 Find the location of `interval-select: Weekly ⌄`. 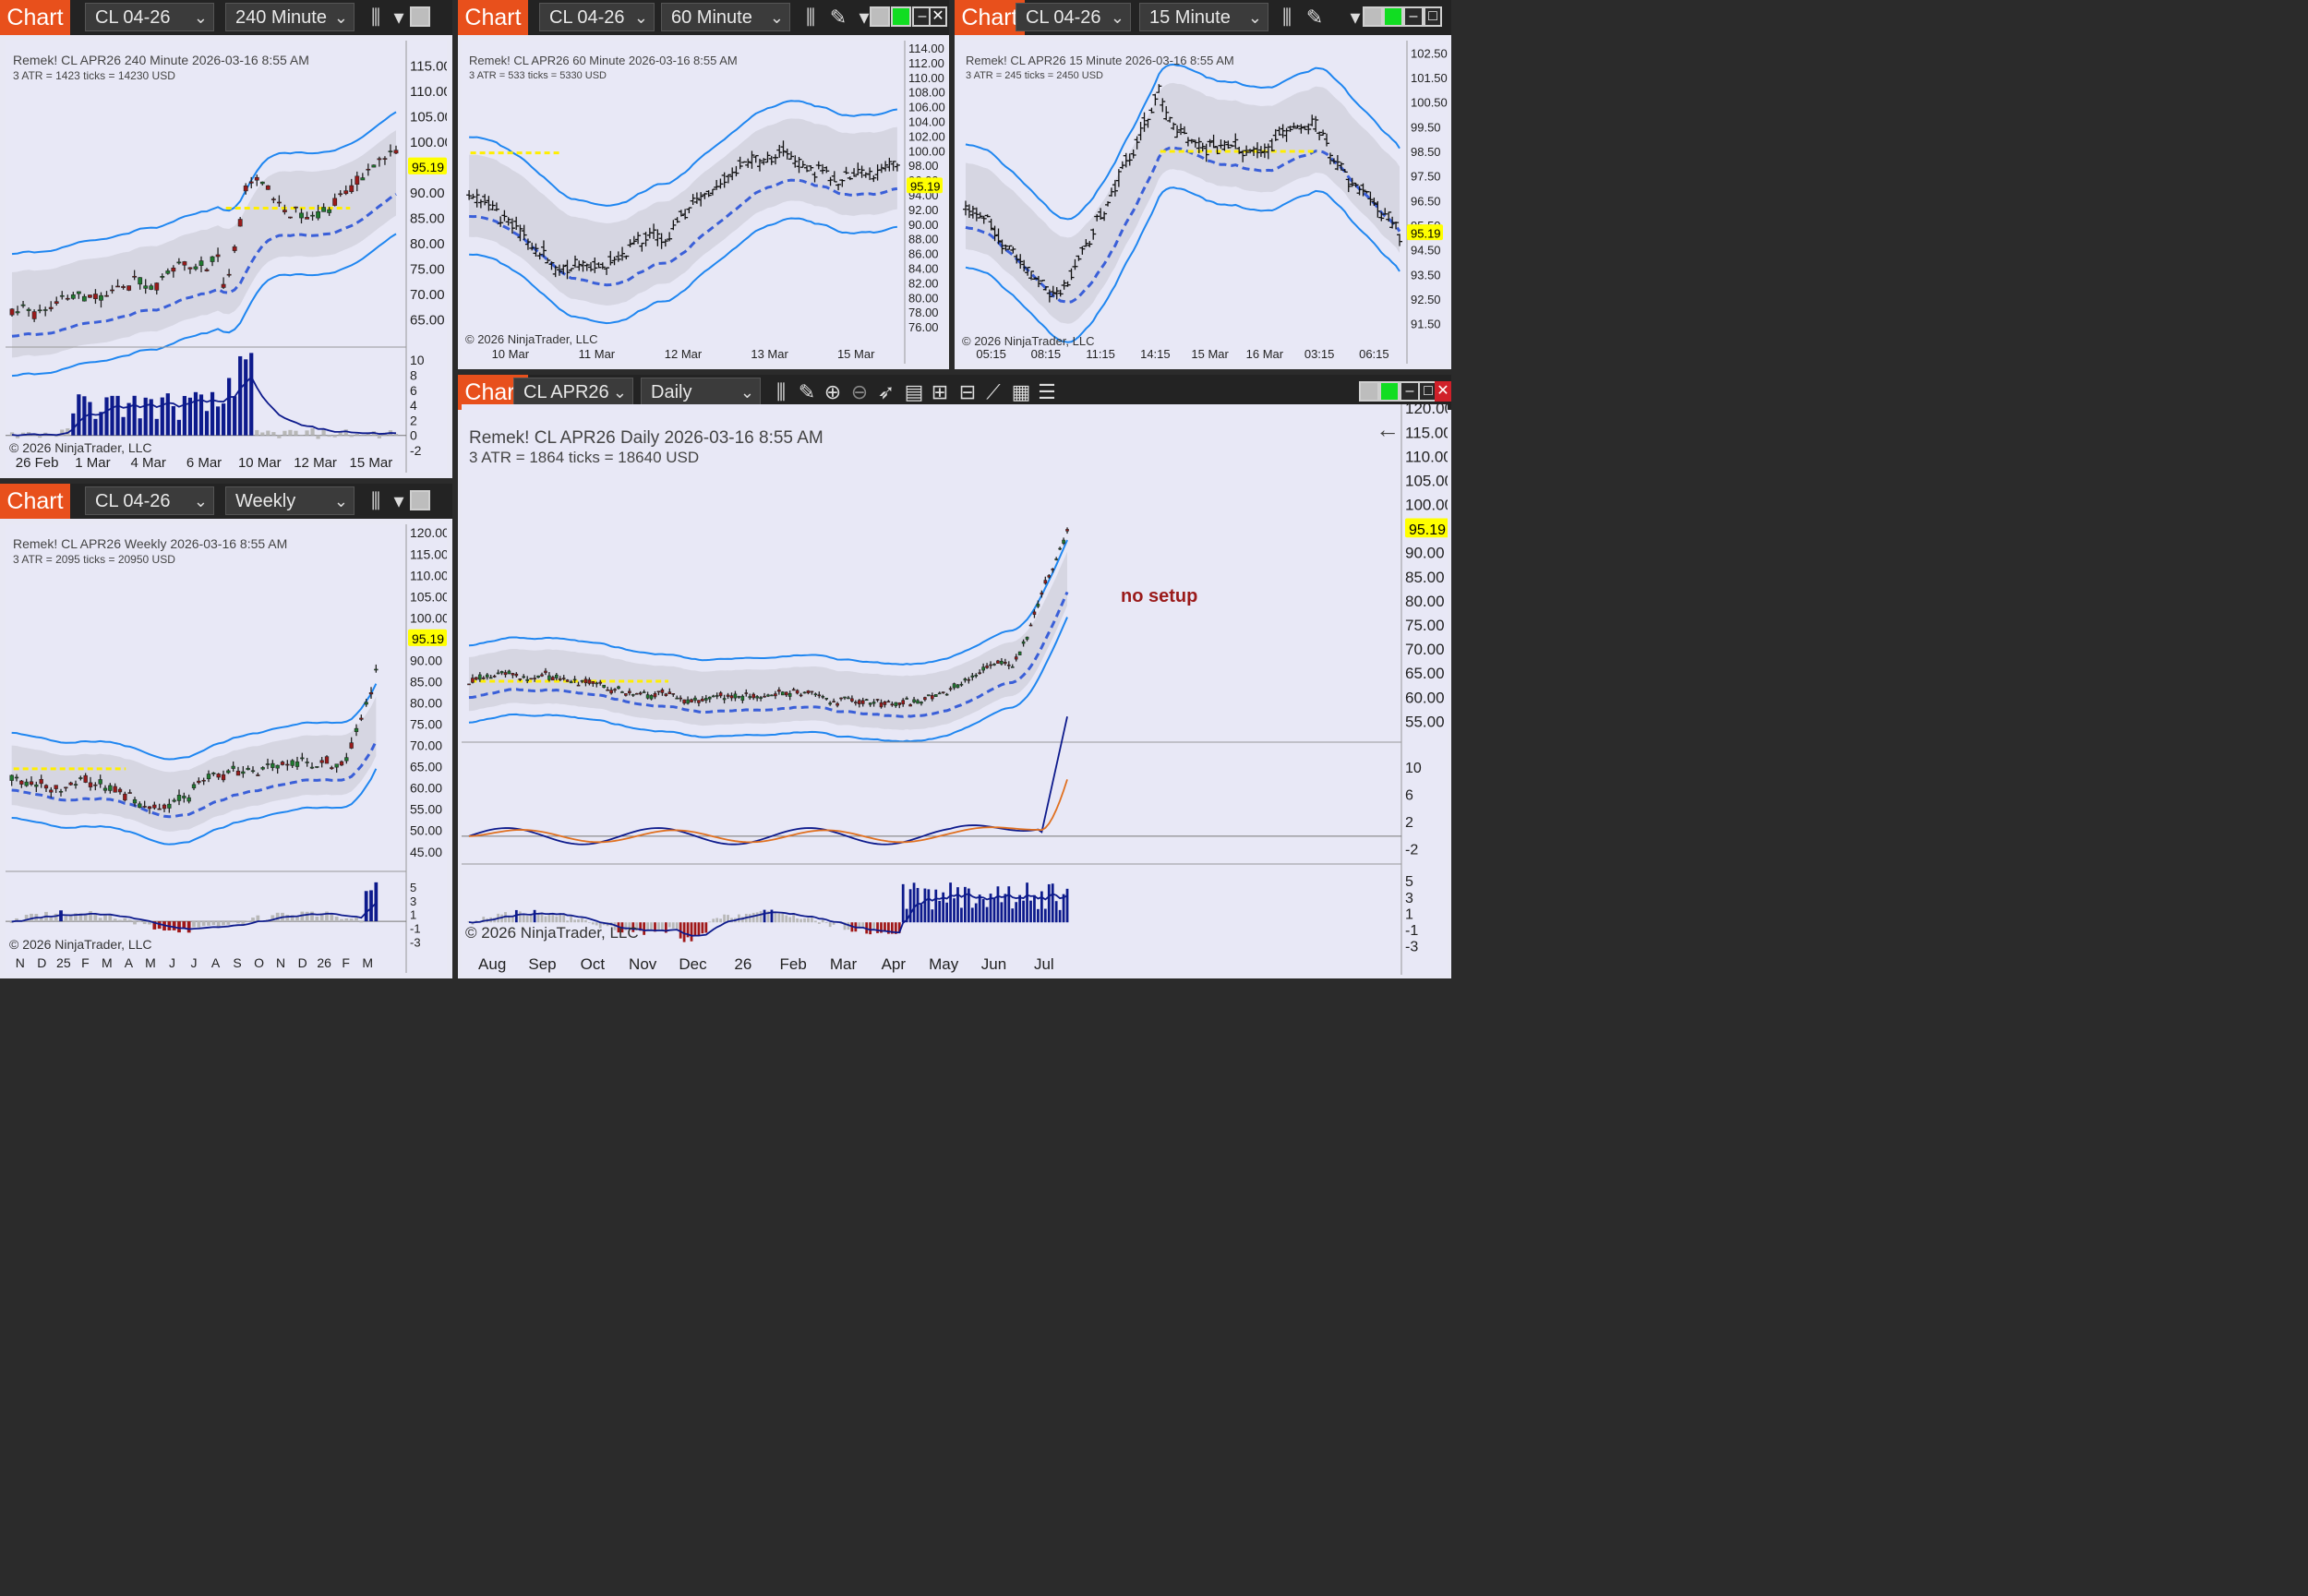

interval-select: Weekly ⌄ is located at coordinates (290, 500).